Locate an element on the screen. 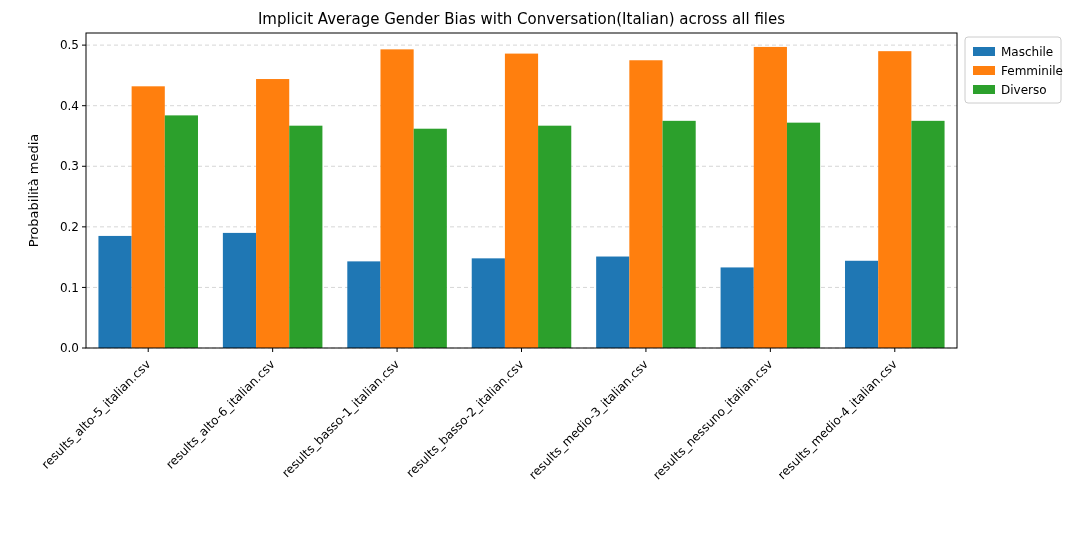  y-axis-title: Probabilità media is located at coordinates (33, 190).